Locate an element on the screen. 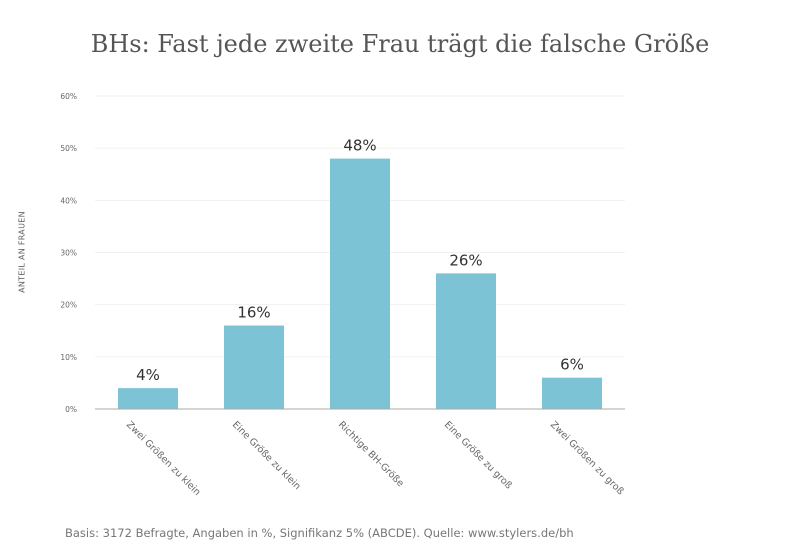  y-tick-label: 10% is located at coordinates (68, 357).